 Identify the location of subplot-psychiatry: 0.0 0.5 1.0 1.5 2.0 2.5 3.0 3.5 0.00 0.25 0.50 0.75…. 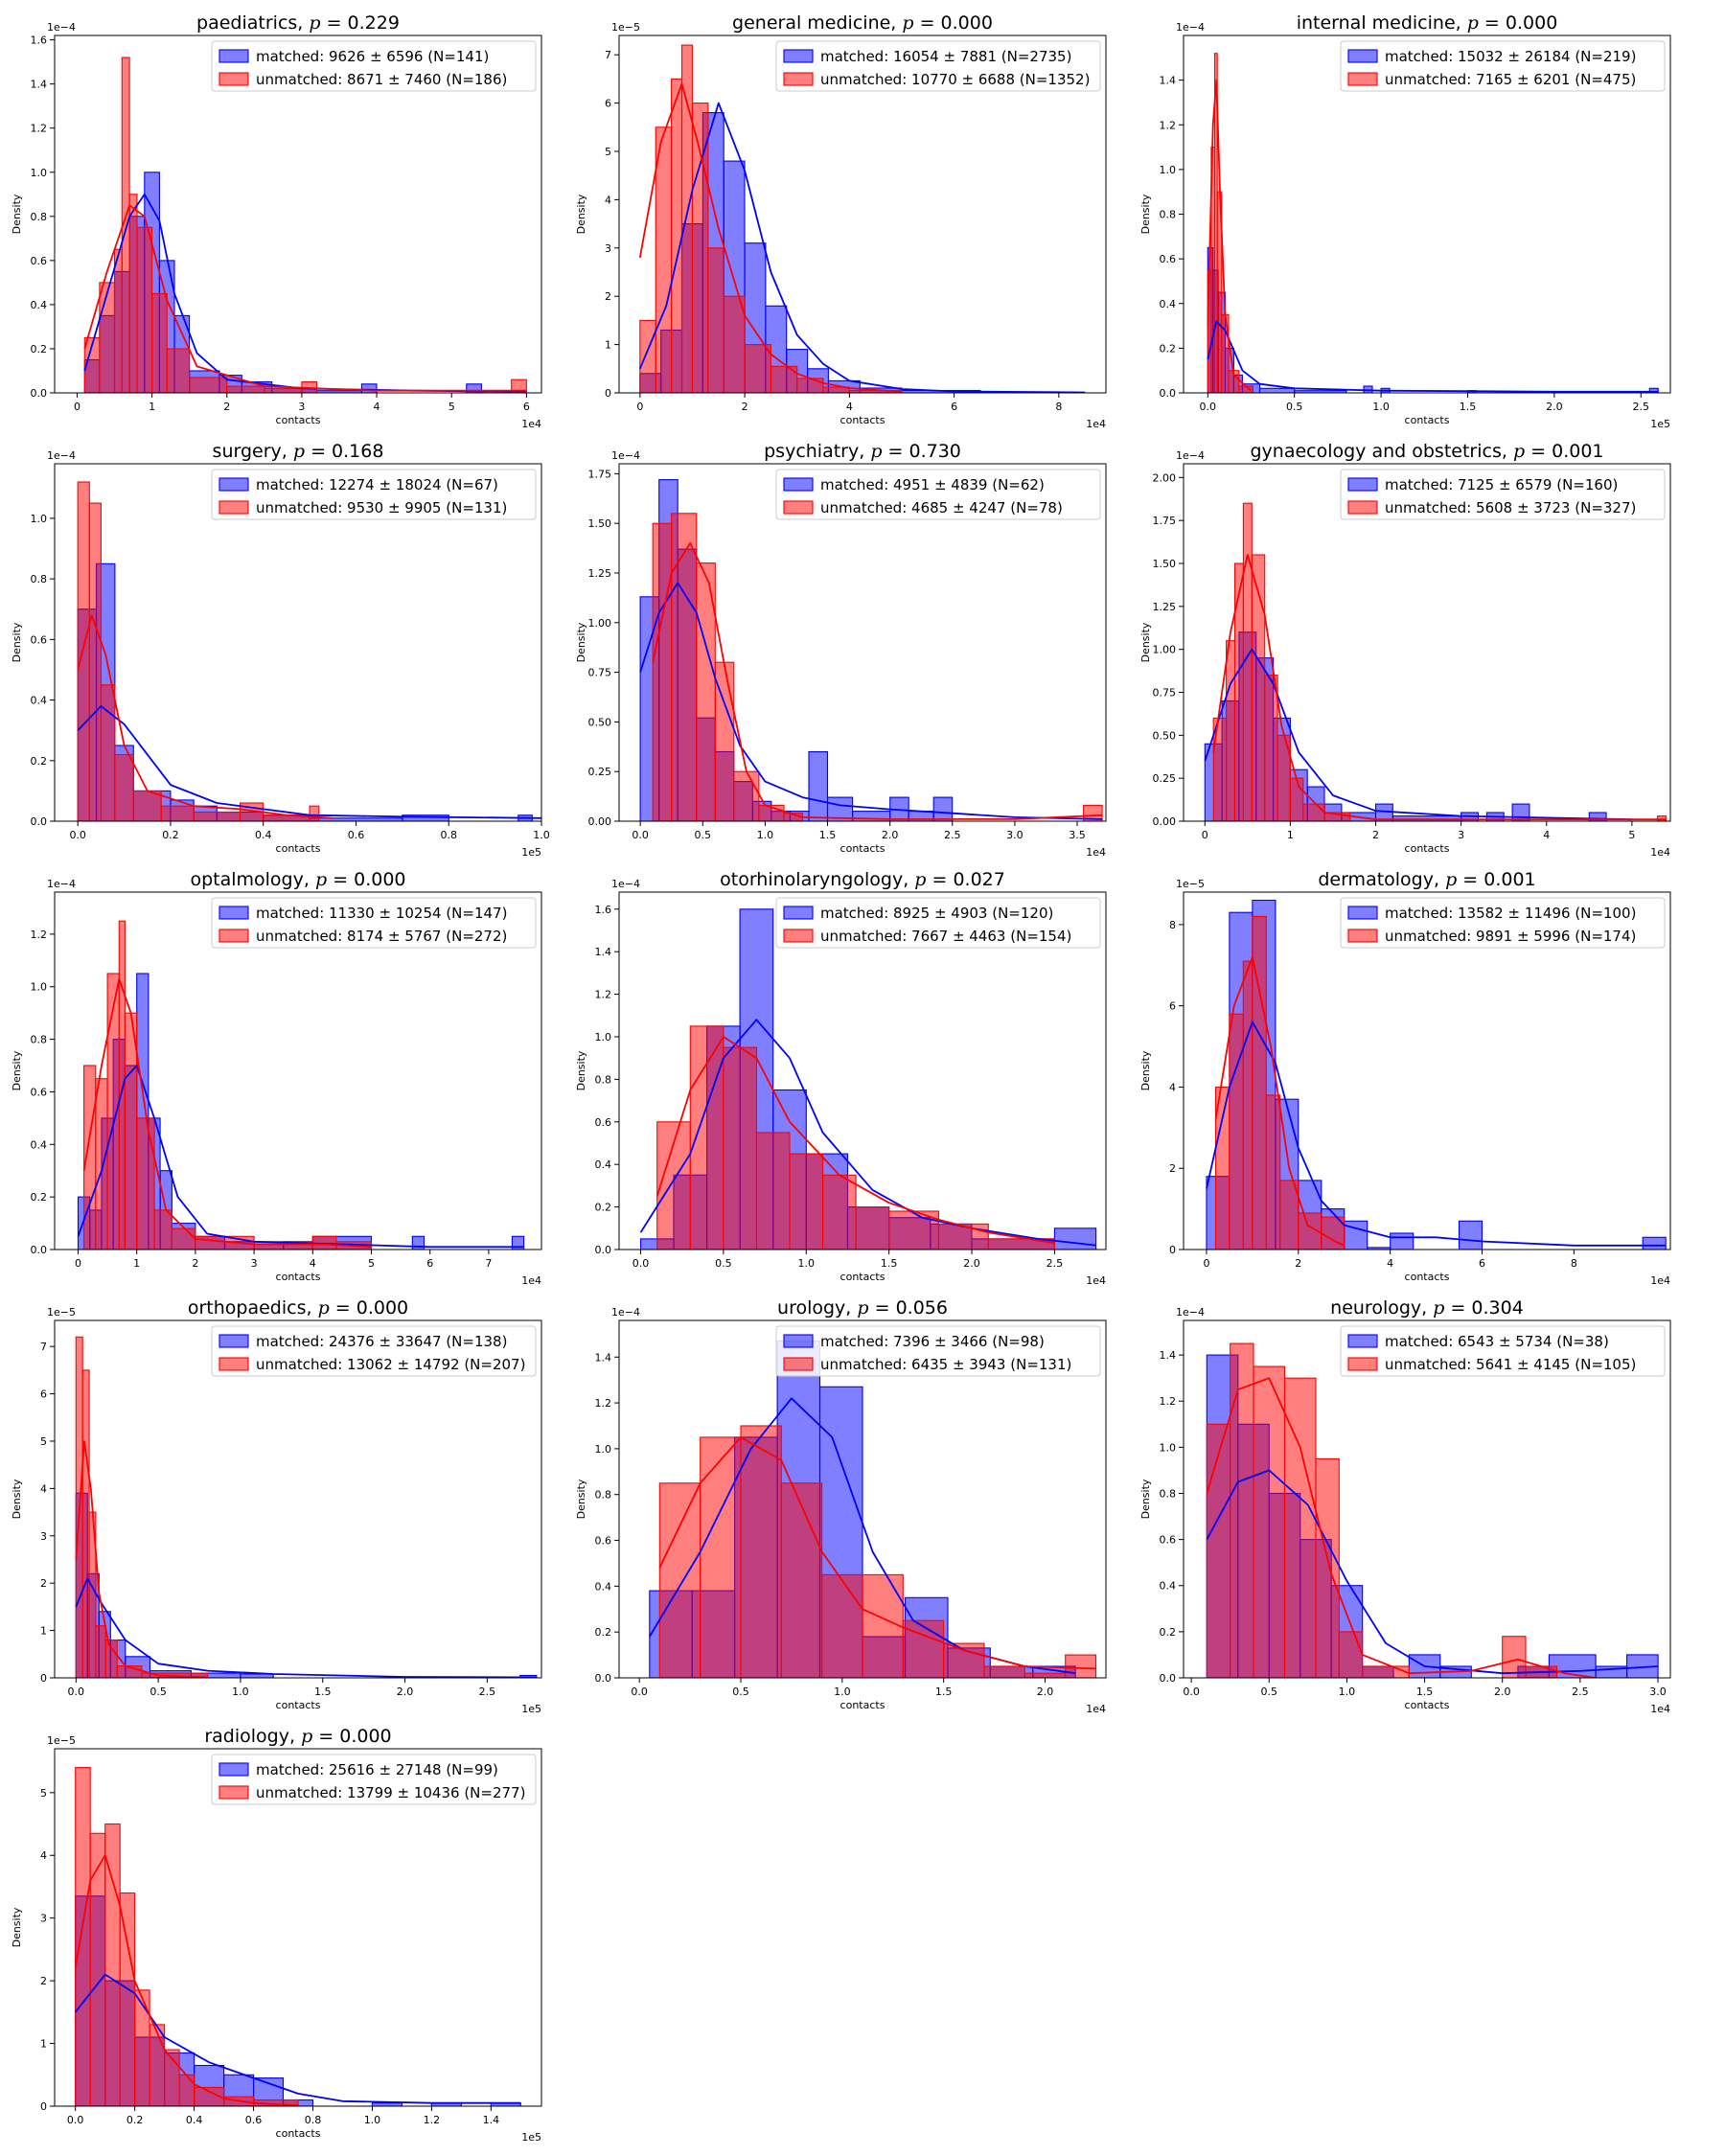
(841, 650).